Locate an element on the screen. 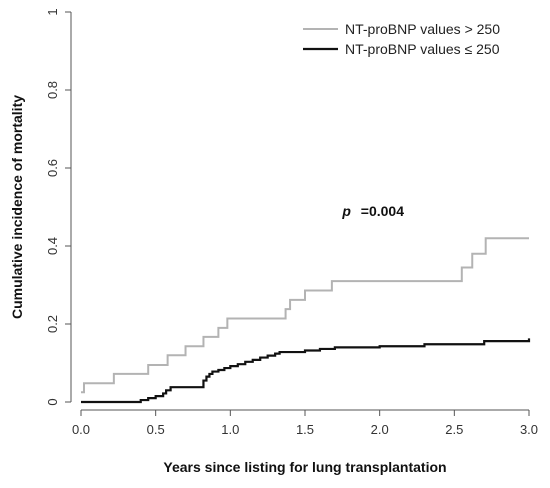  y-axis-title: Cumulative incidence of mortality is located at coordinates (17, 207).